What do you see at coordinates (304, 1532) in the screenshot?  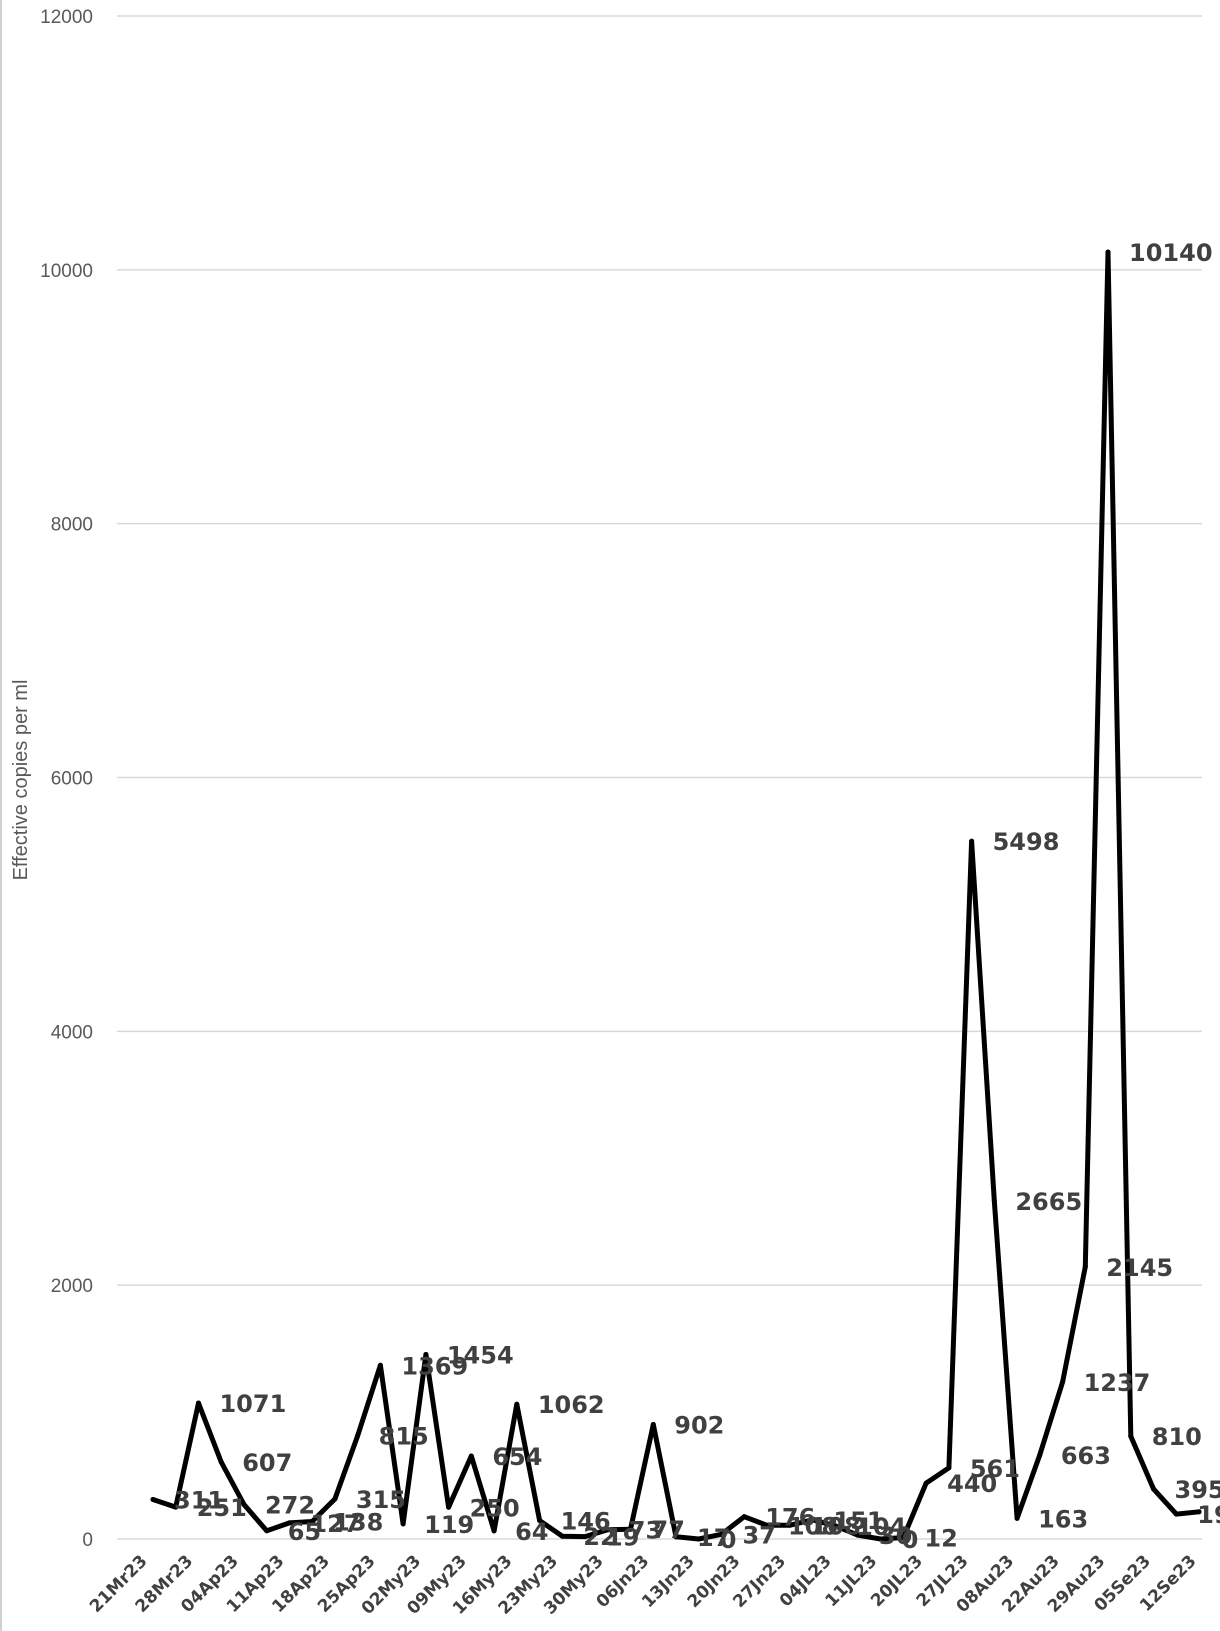 I see `data-label: 65` at bounding box center [304, 1532].